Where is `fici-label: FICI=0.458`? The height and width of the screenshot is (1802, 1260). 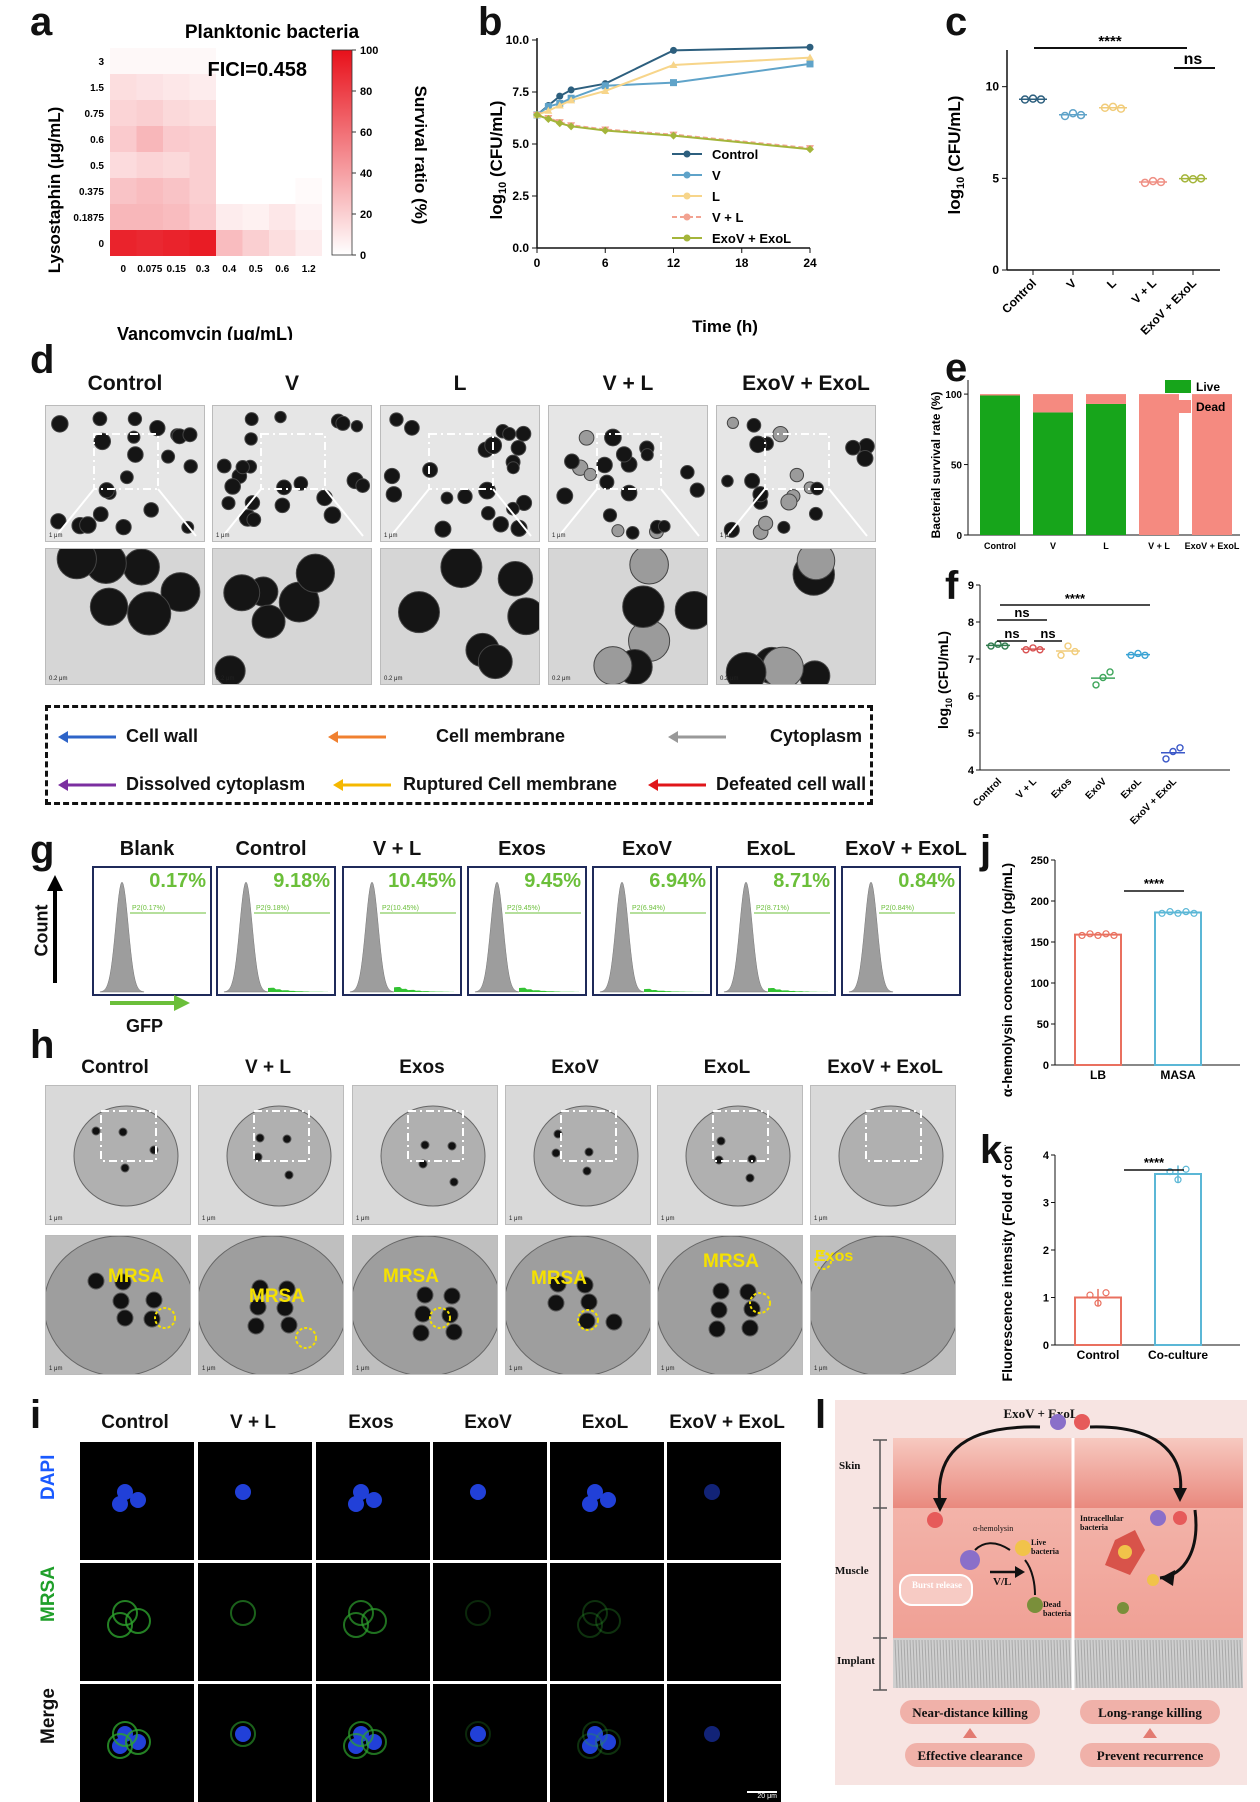
fici-label: FICI=0.458 is located at coordinates (257, 70).